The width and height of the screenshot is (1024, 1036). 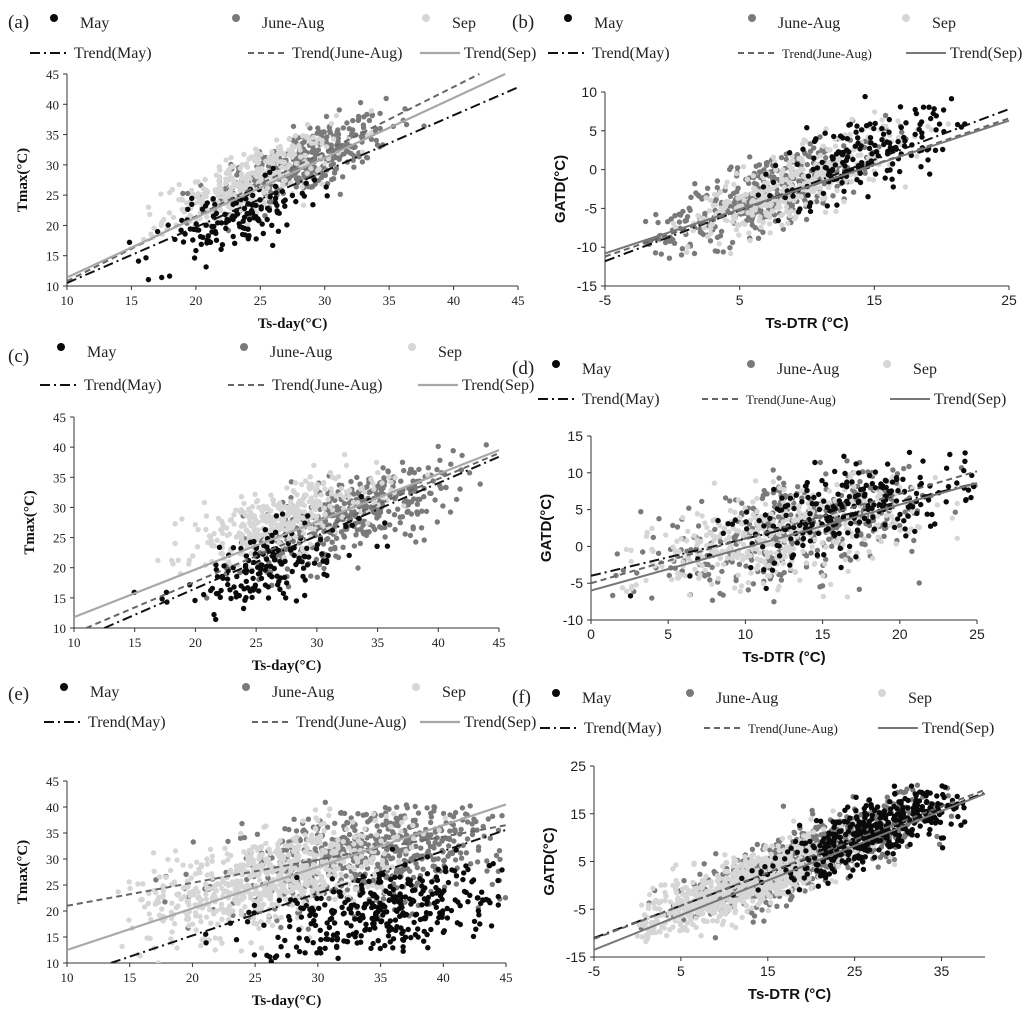 I want to click on trend-line-trend_jja, so click(x=273, y=177).